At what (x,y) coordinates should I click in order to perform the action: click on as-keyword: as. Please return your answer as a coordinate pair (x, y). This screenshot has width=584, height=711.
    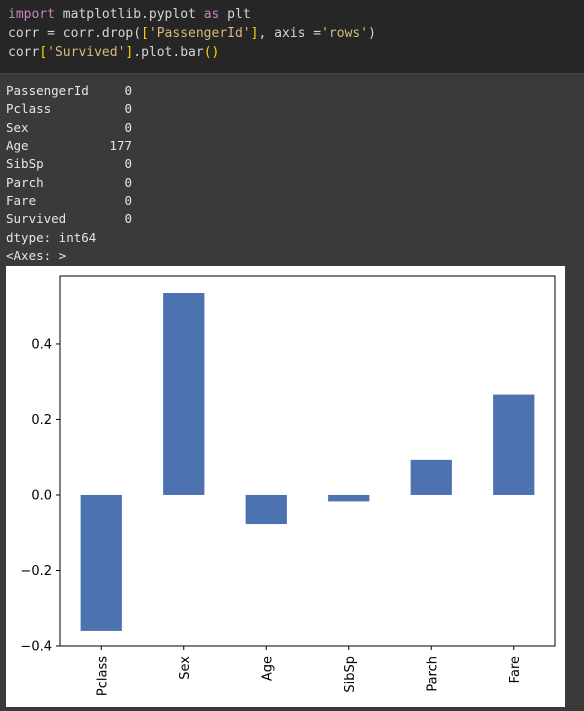
    Looking at the image, I should click on (211, 14).